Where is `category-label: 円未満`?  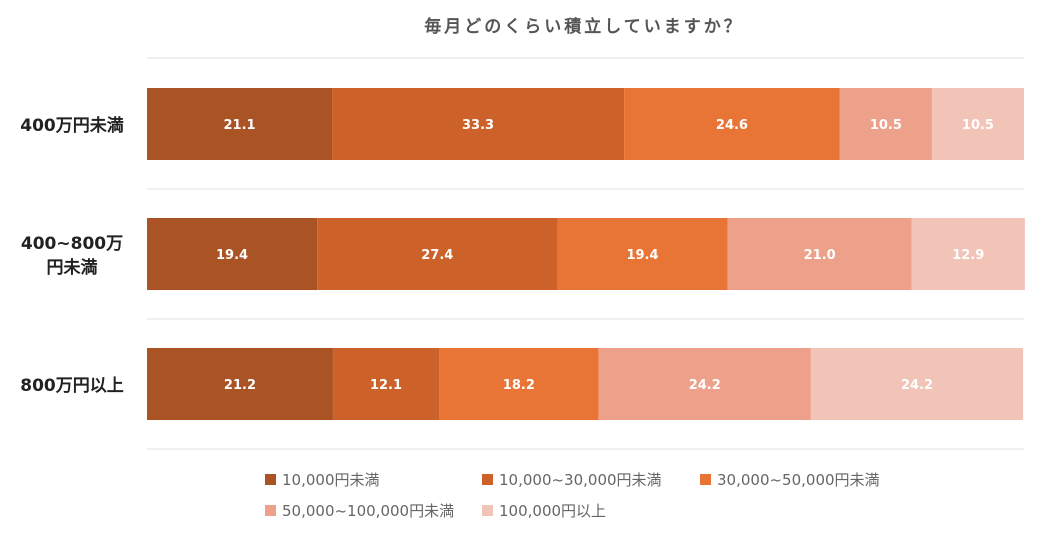 category-label: 円未満 is located at coordinates (72, 267).